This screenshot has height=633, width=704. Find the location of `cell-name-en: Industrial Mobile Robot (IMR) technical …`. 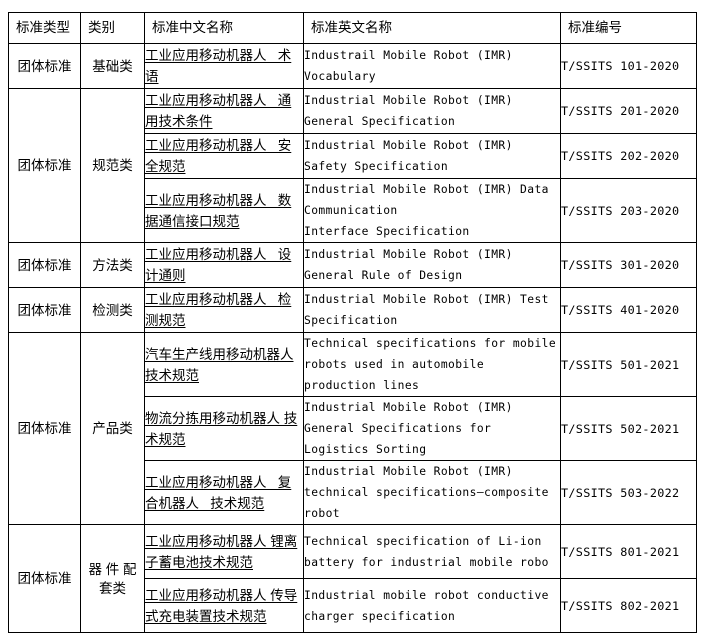

cell-name-en: Industrial Mobile Robot (IMR) technical … is located at coordinates (432, 492).